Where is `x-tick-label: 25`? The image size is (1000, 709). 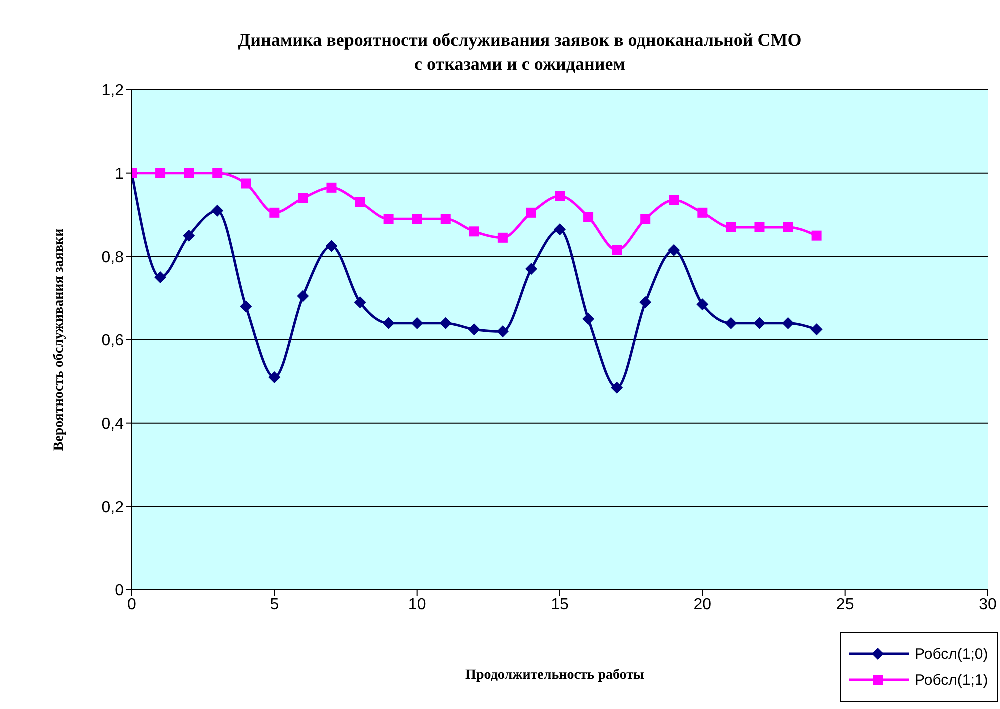 x-tick-label: 25 is located at coordinates (845, 605).